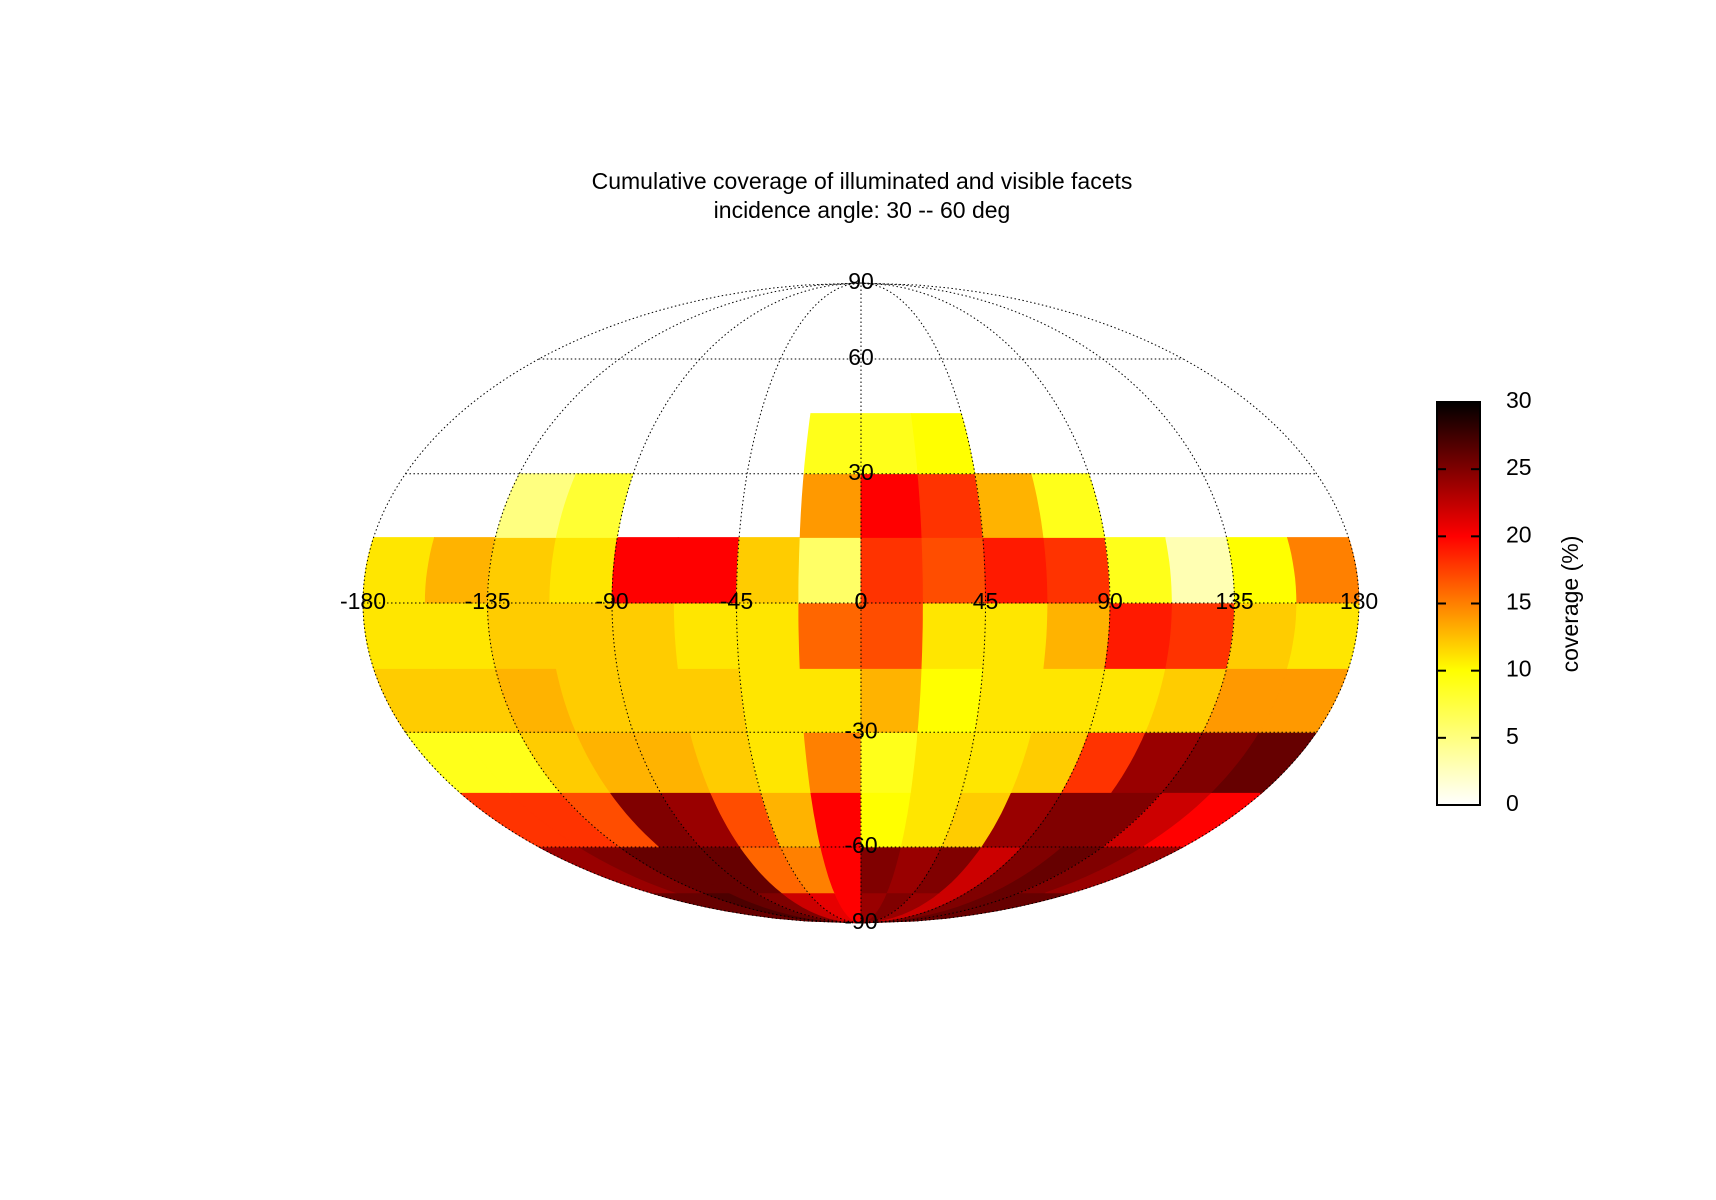 The image size is (1716, 1200). I want to click on y-tick-label: 0, so click(861, 601).